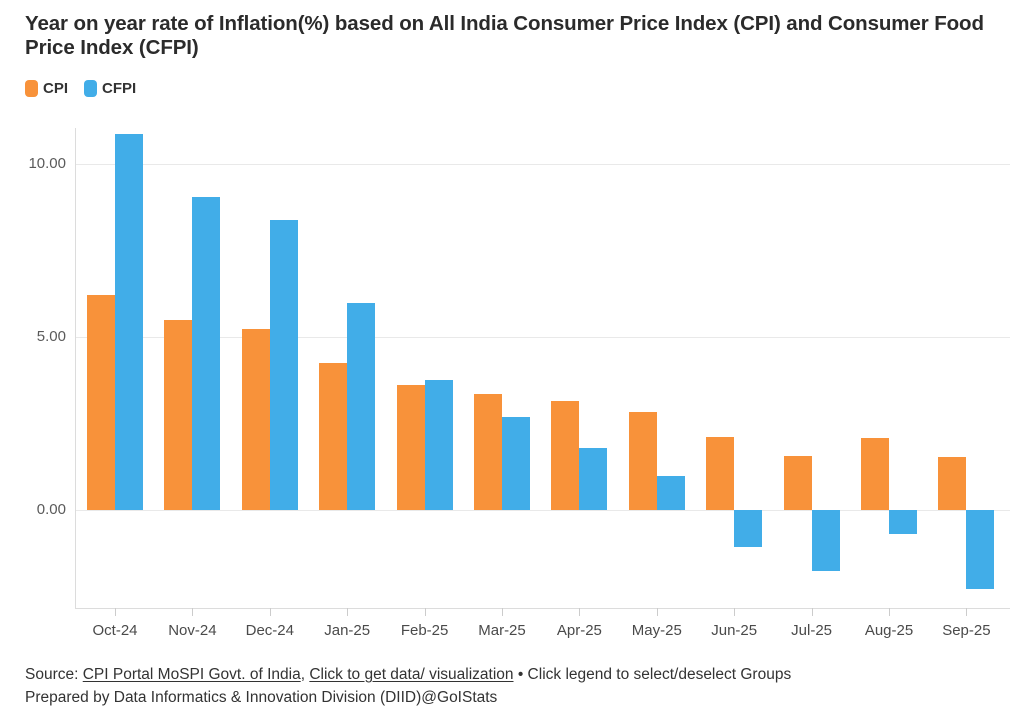 The width and height of the screenshot is (1024, 724). I want to click on x-axis-label-feb-25: Feb-25, so click(424, 630).